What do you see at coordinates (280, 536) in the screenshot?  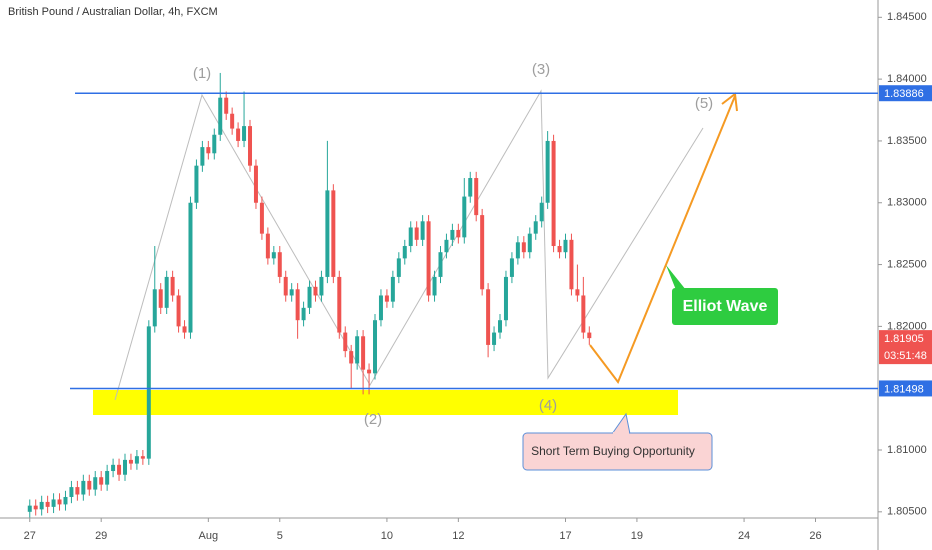 I see `x-tick-label: 5` at bounding box center [280, 536].